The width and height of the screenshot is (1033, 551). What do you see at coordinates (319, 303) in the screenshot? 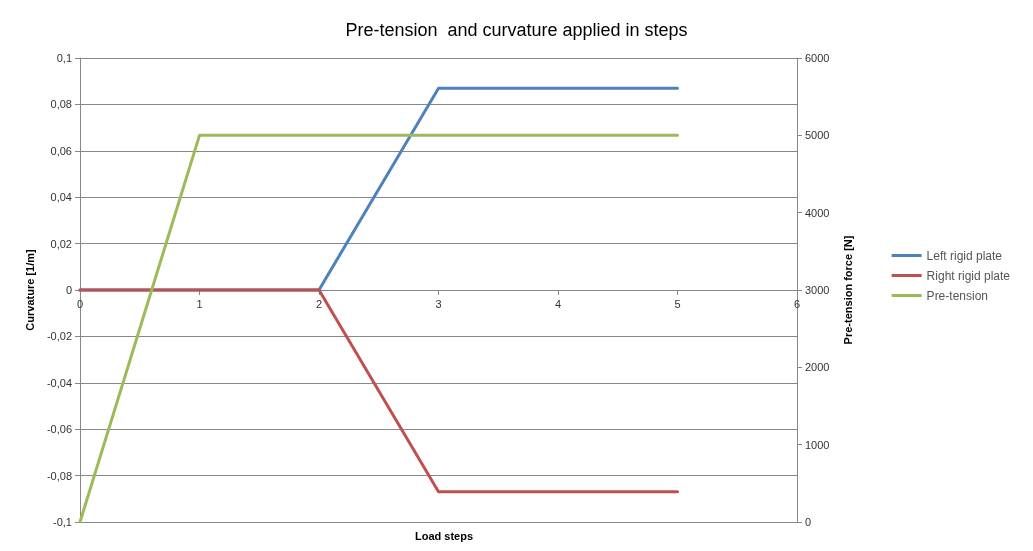
I see `x-tick-label: 2` at bounding box center [319, 303].